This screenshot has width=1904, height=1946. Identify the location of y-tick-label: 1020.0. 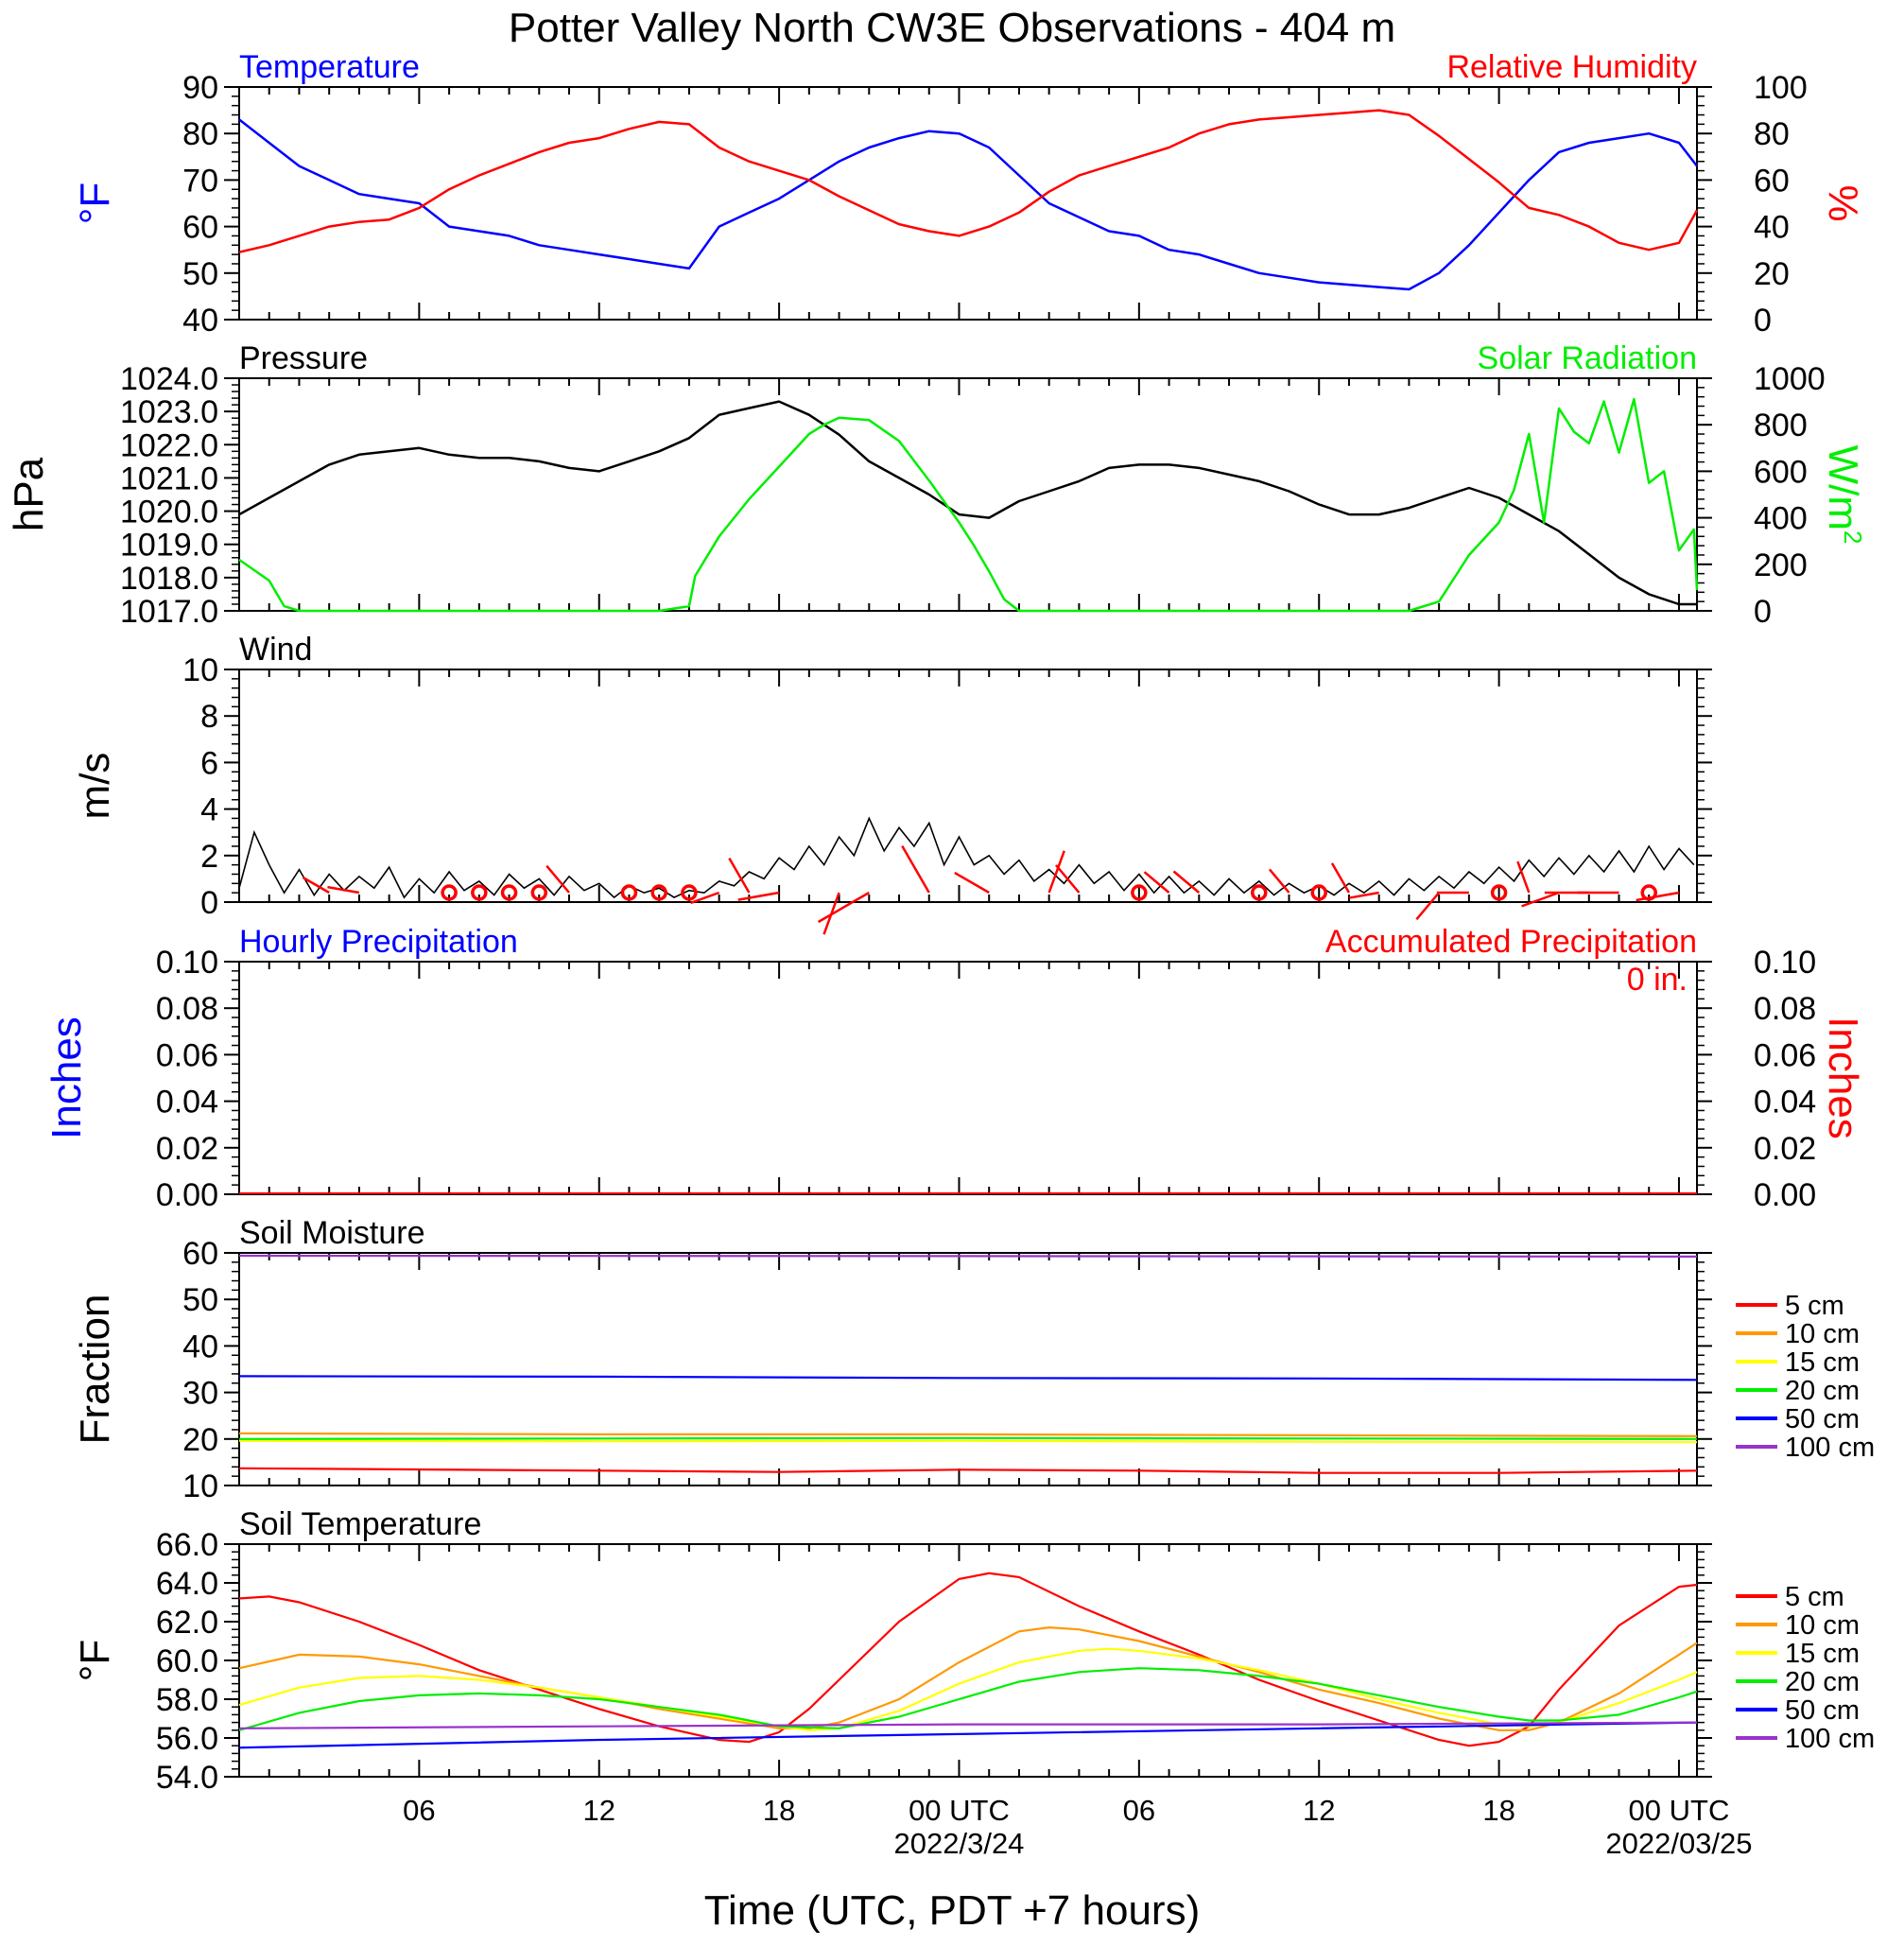
(169, 512).